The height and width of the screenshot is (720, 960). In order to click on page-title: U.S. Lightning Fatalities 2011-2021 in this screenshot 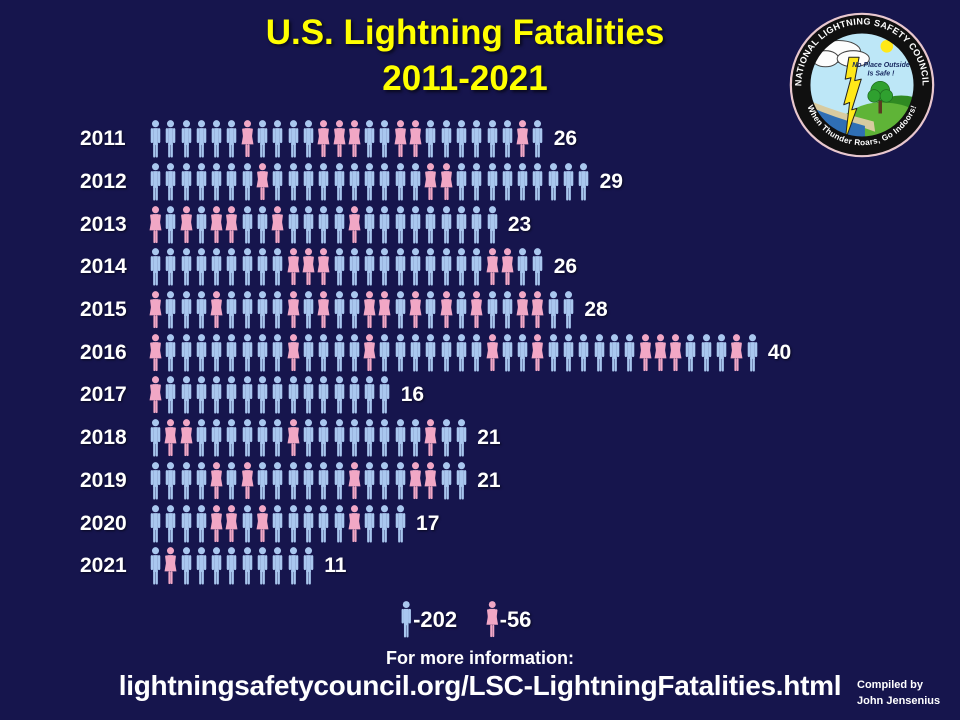, I will do `click(465, 56)`.